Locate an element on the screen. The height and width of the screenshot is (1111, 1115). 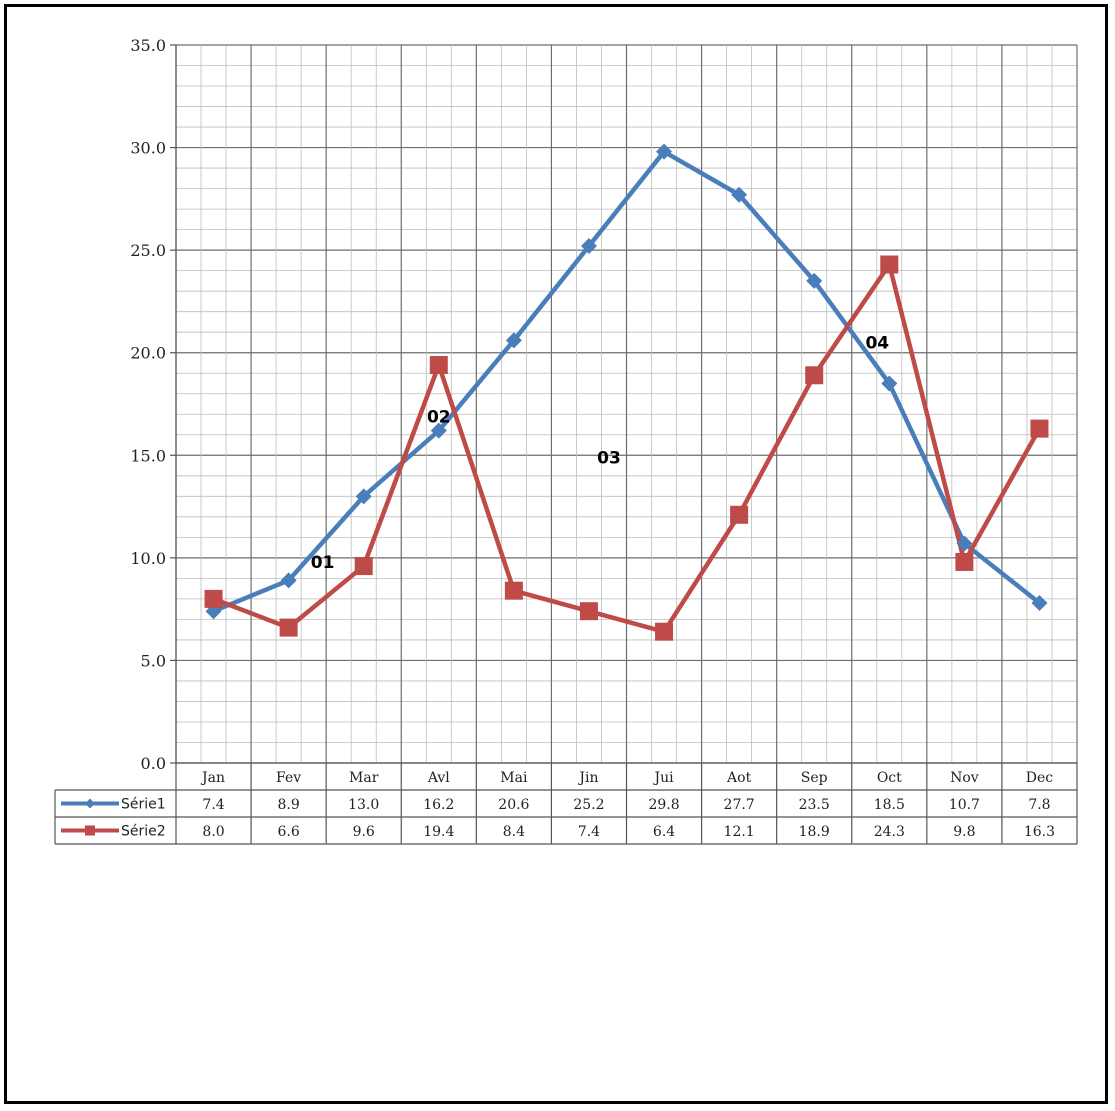
x-tick-label: Jin is located at coordinates (587, 778).